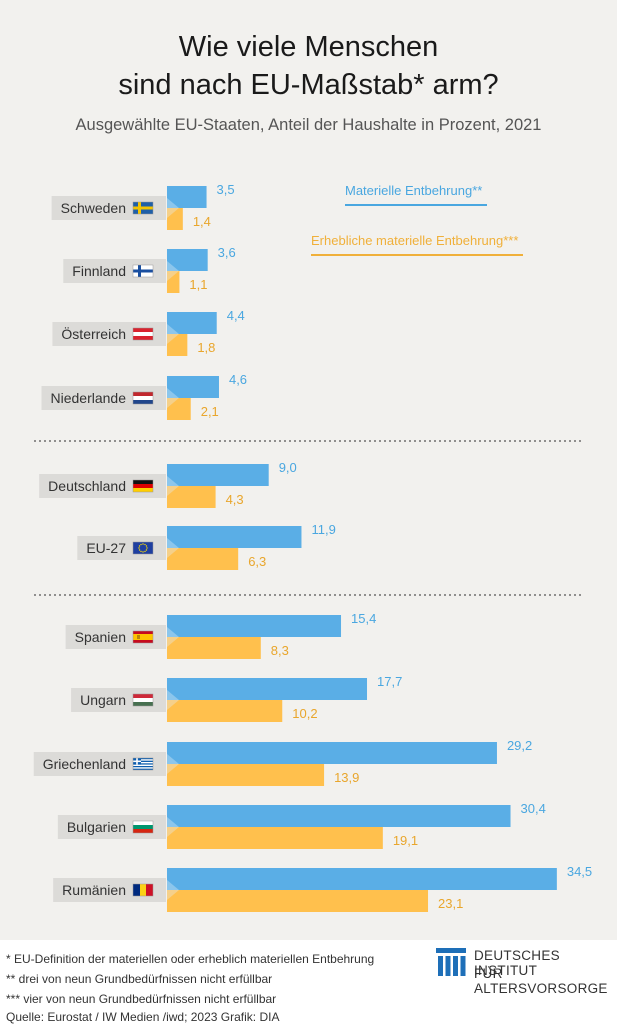 The image size is (617, 1024). I want to click on flag-austria-icon, so click(143, 334).